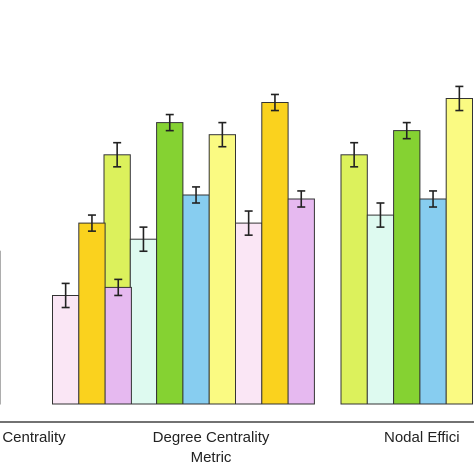  Describe the element at coordinates (422, 437) in the screenshot. I see `category-label-3: Nodal Effici` at that location.